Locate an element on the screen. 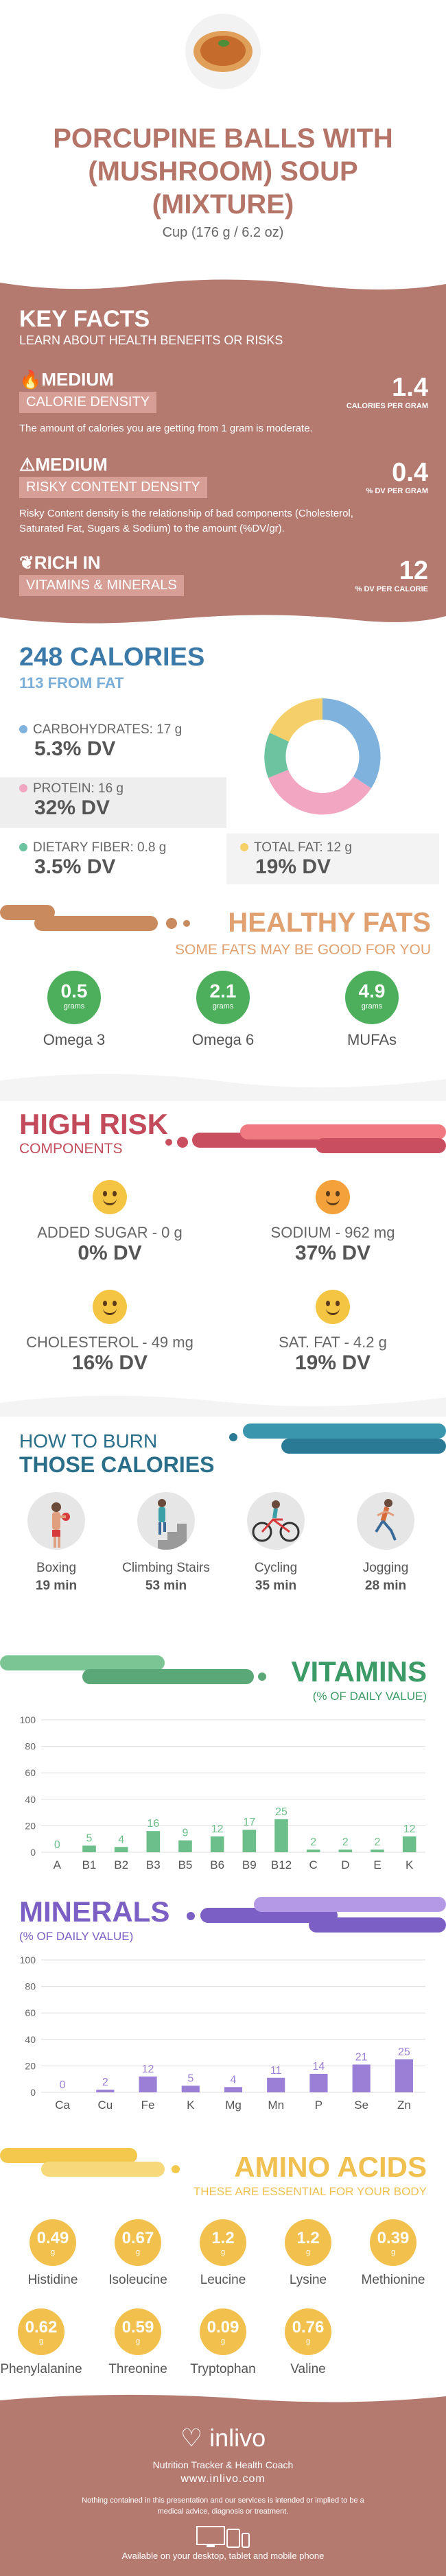  vitamin-bar-B1 is located at coordinates (89, 1848).